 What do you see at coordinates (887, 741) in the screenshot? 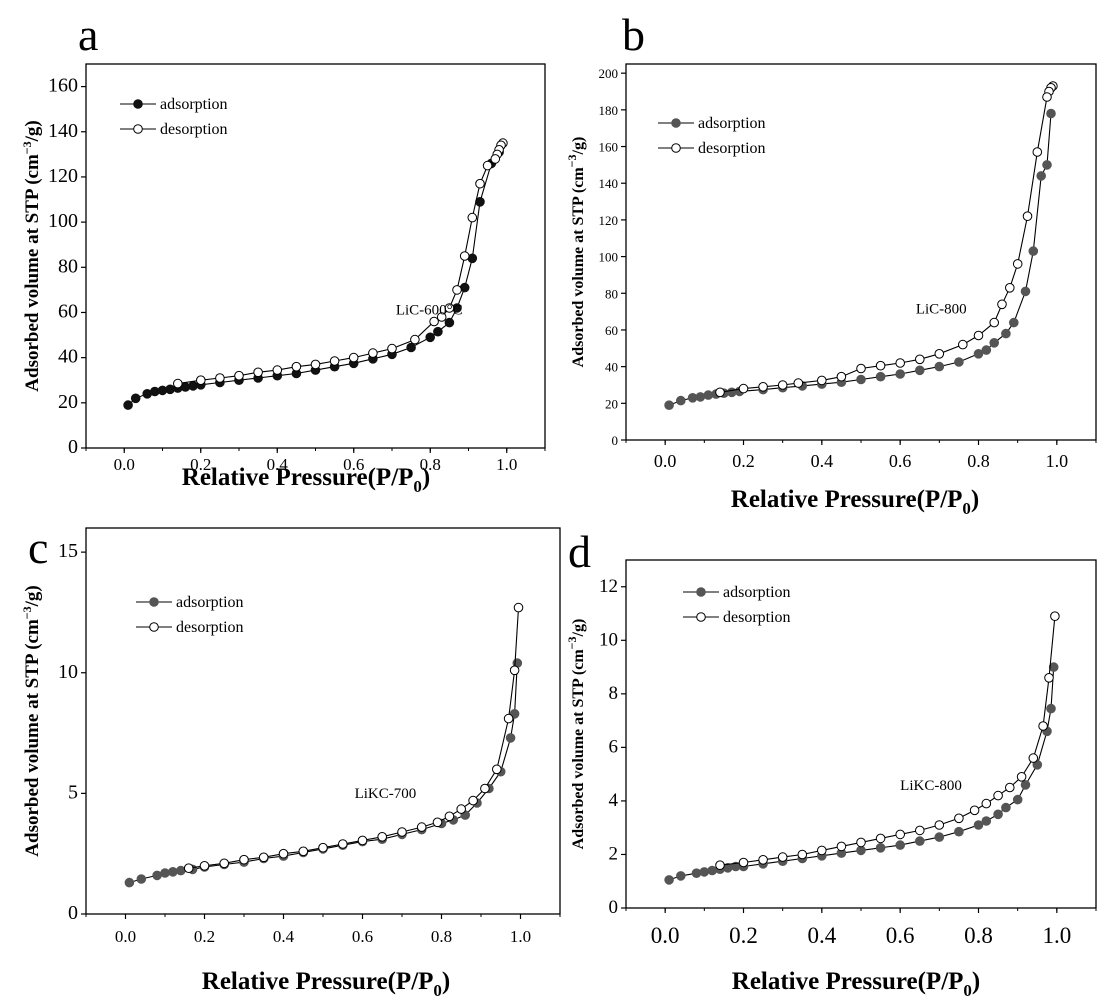
I see `series-line-desorption` at bounding box center [887, 741].